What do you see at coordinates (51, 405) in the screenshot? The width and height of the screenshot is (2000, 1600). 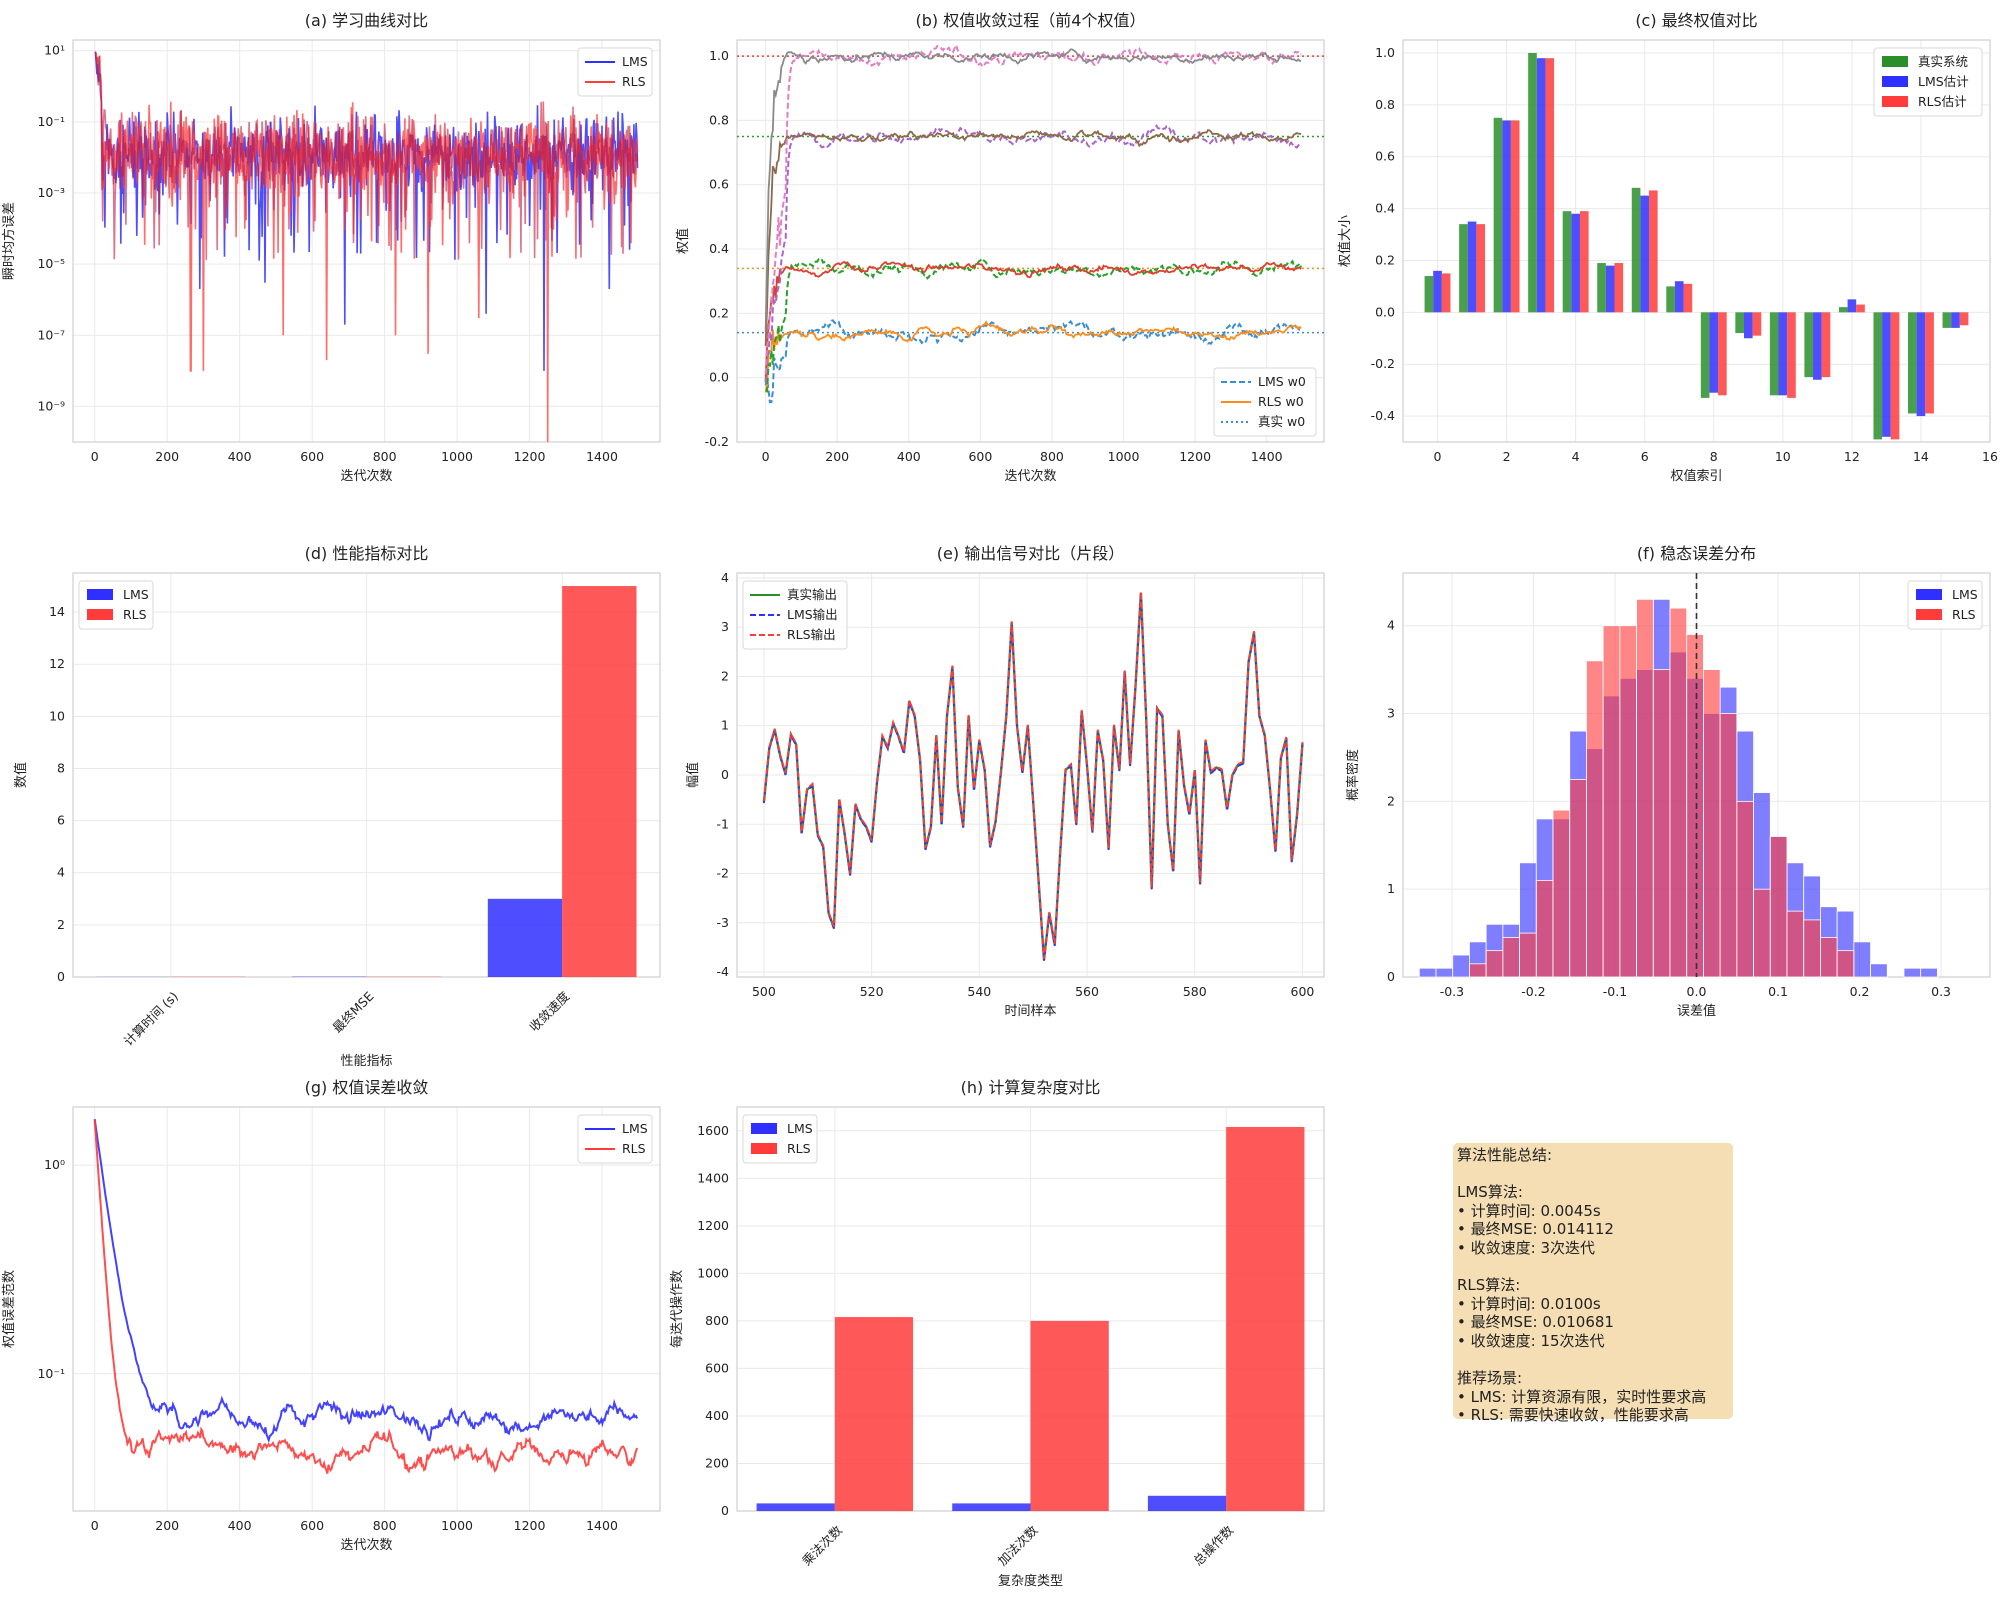 I see `y-tick-label: 10⁻⁹` at bounding box center [51, 405].